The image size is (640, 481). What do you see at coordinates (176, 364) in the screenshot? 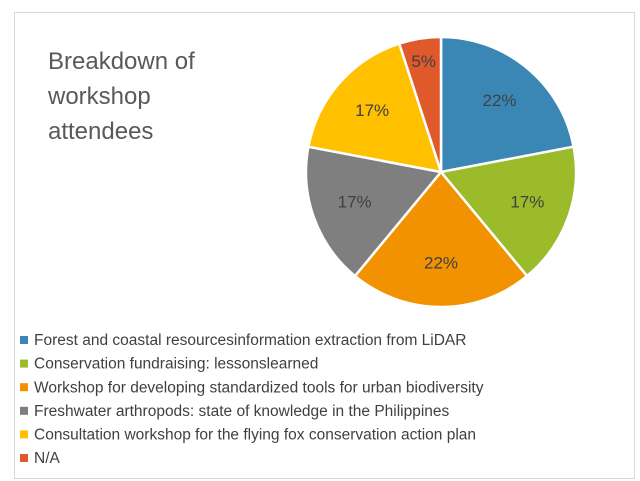
I see `legend-label: Conservation fundraising: lessonslearned` at bounding box center [176, 364].